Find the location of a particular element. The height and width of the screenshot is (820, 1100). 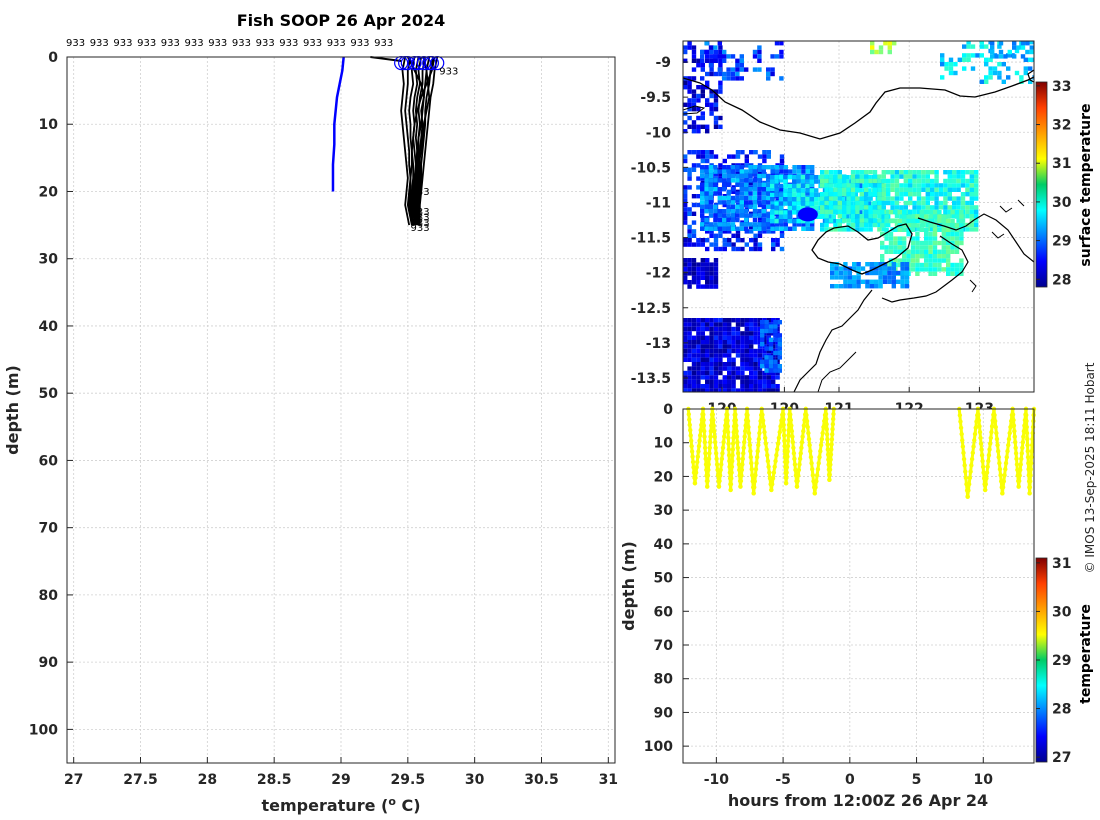

timeseries-x-tick-label: 10 is located at coordinates (984, 780).